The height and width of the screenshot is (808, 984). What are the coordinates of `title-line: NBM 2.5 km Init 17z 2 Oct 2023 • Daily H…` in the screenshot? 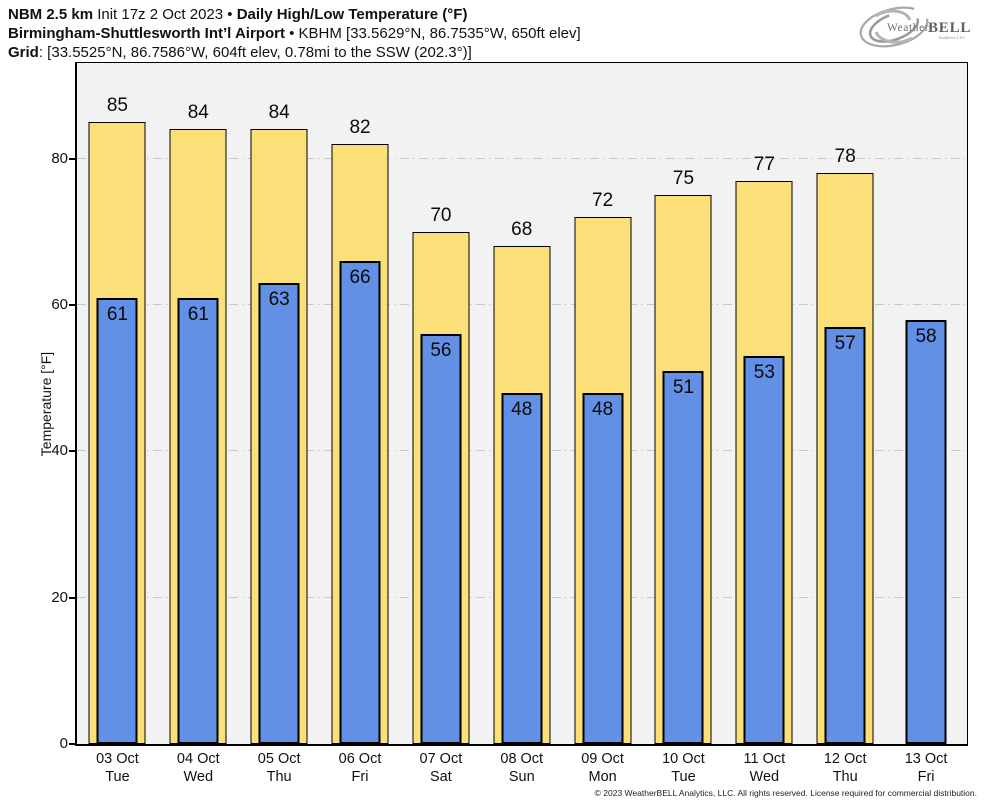 It's located at (294, 14).